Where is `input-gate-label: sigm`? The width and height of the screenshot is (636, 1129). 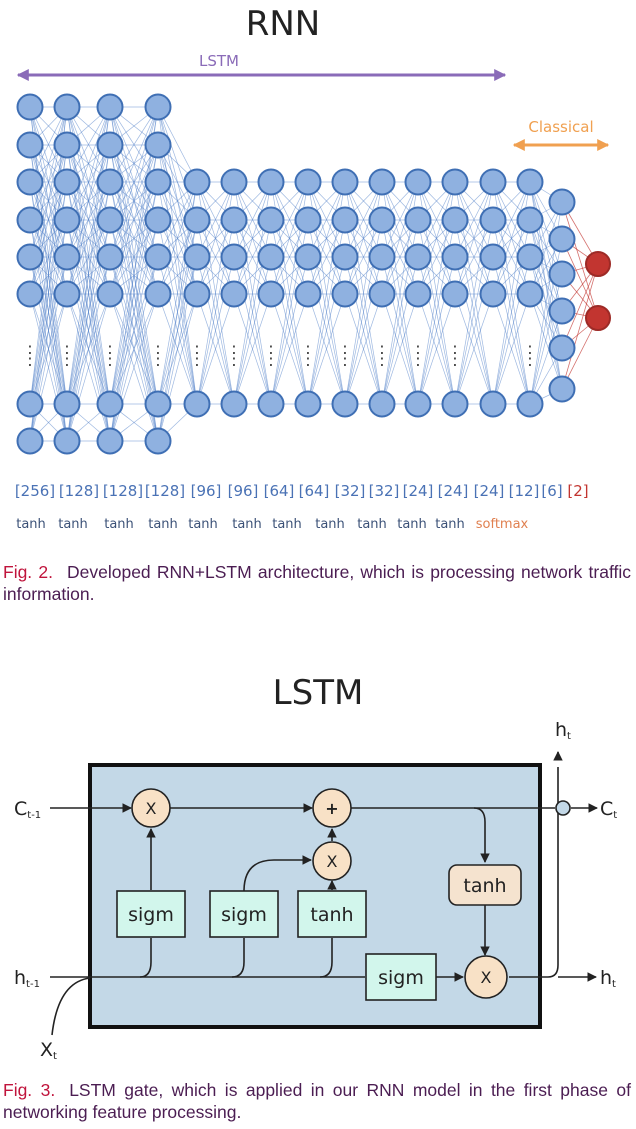 input-gate-label: sigm is located at coordinates (244, 915).